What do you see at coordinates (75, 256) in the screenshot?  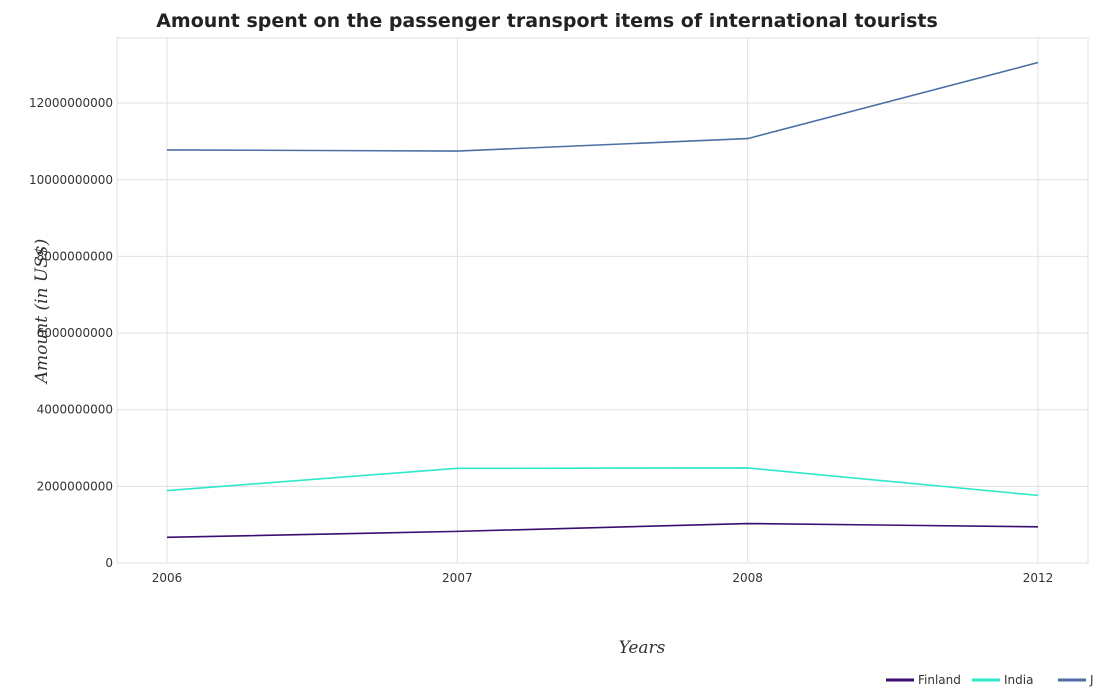 I see `y-tick-label: 8000000000` at bounding box center [75, 256].